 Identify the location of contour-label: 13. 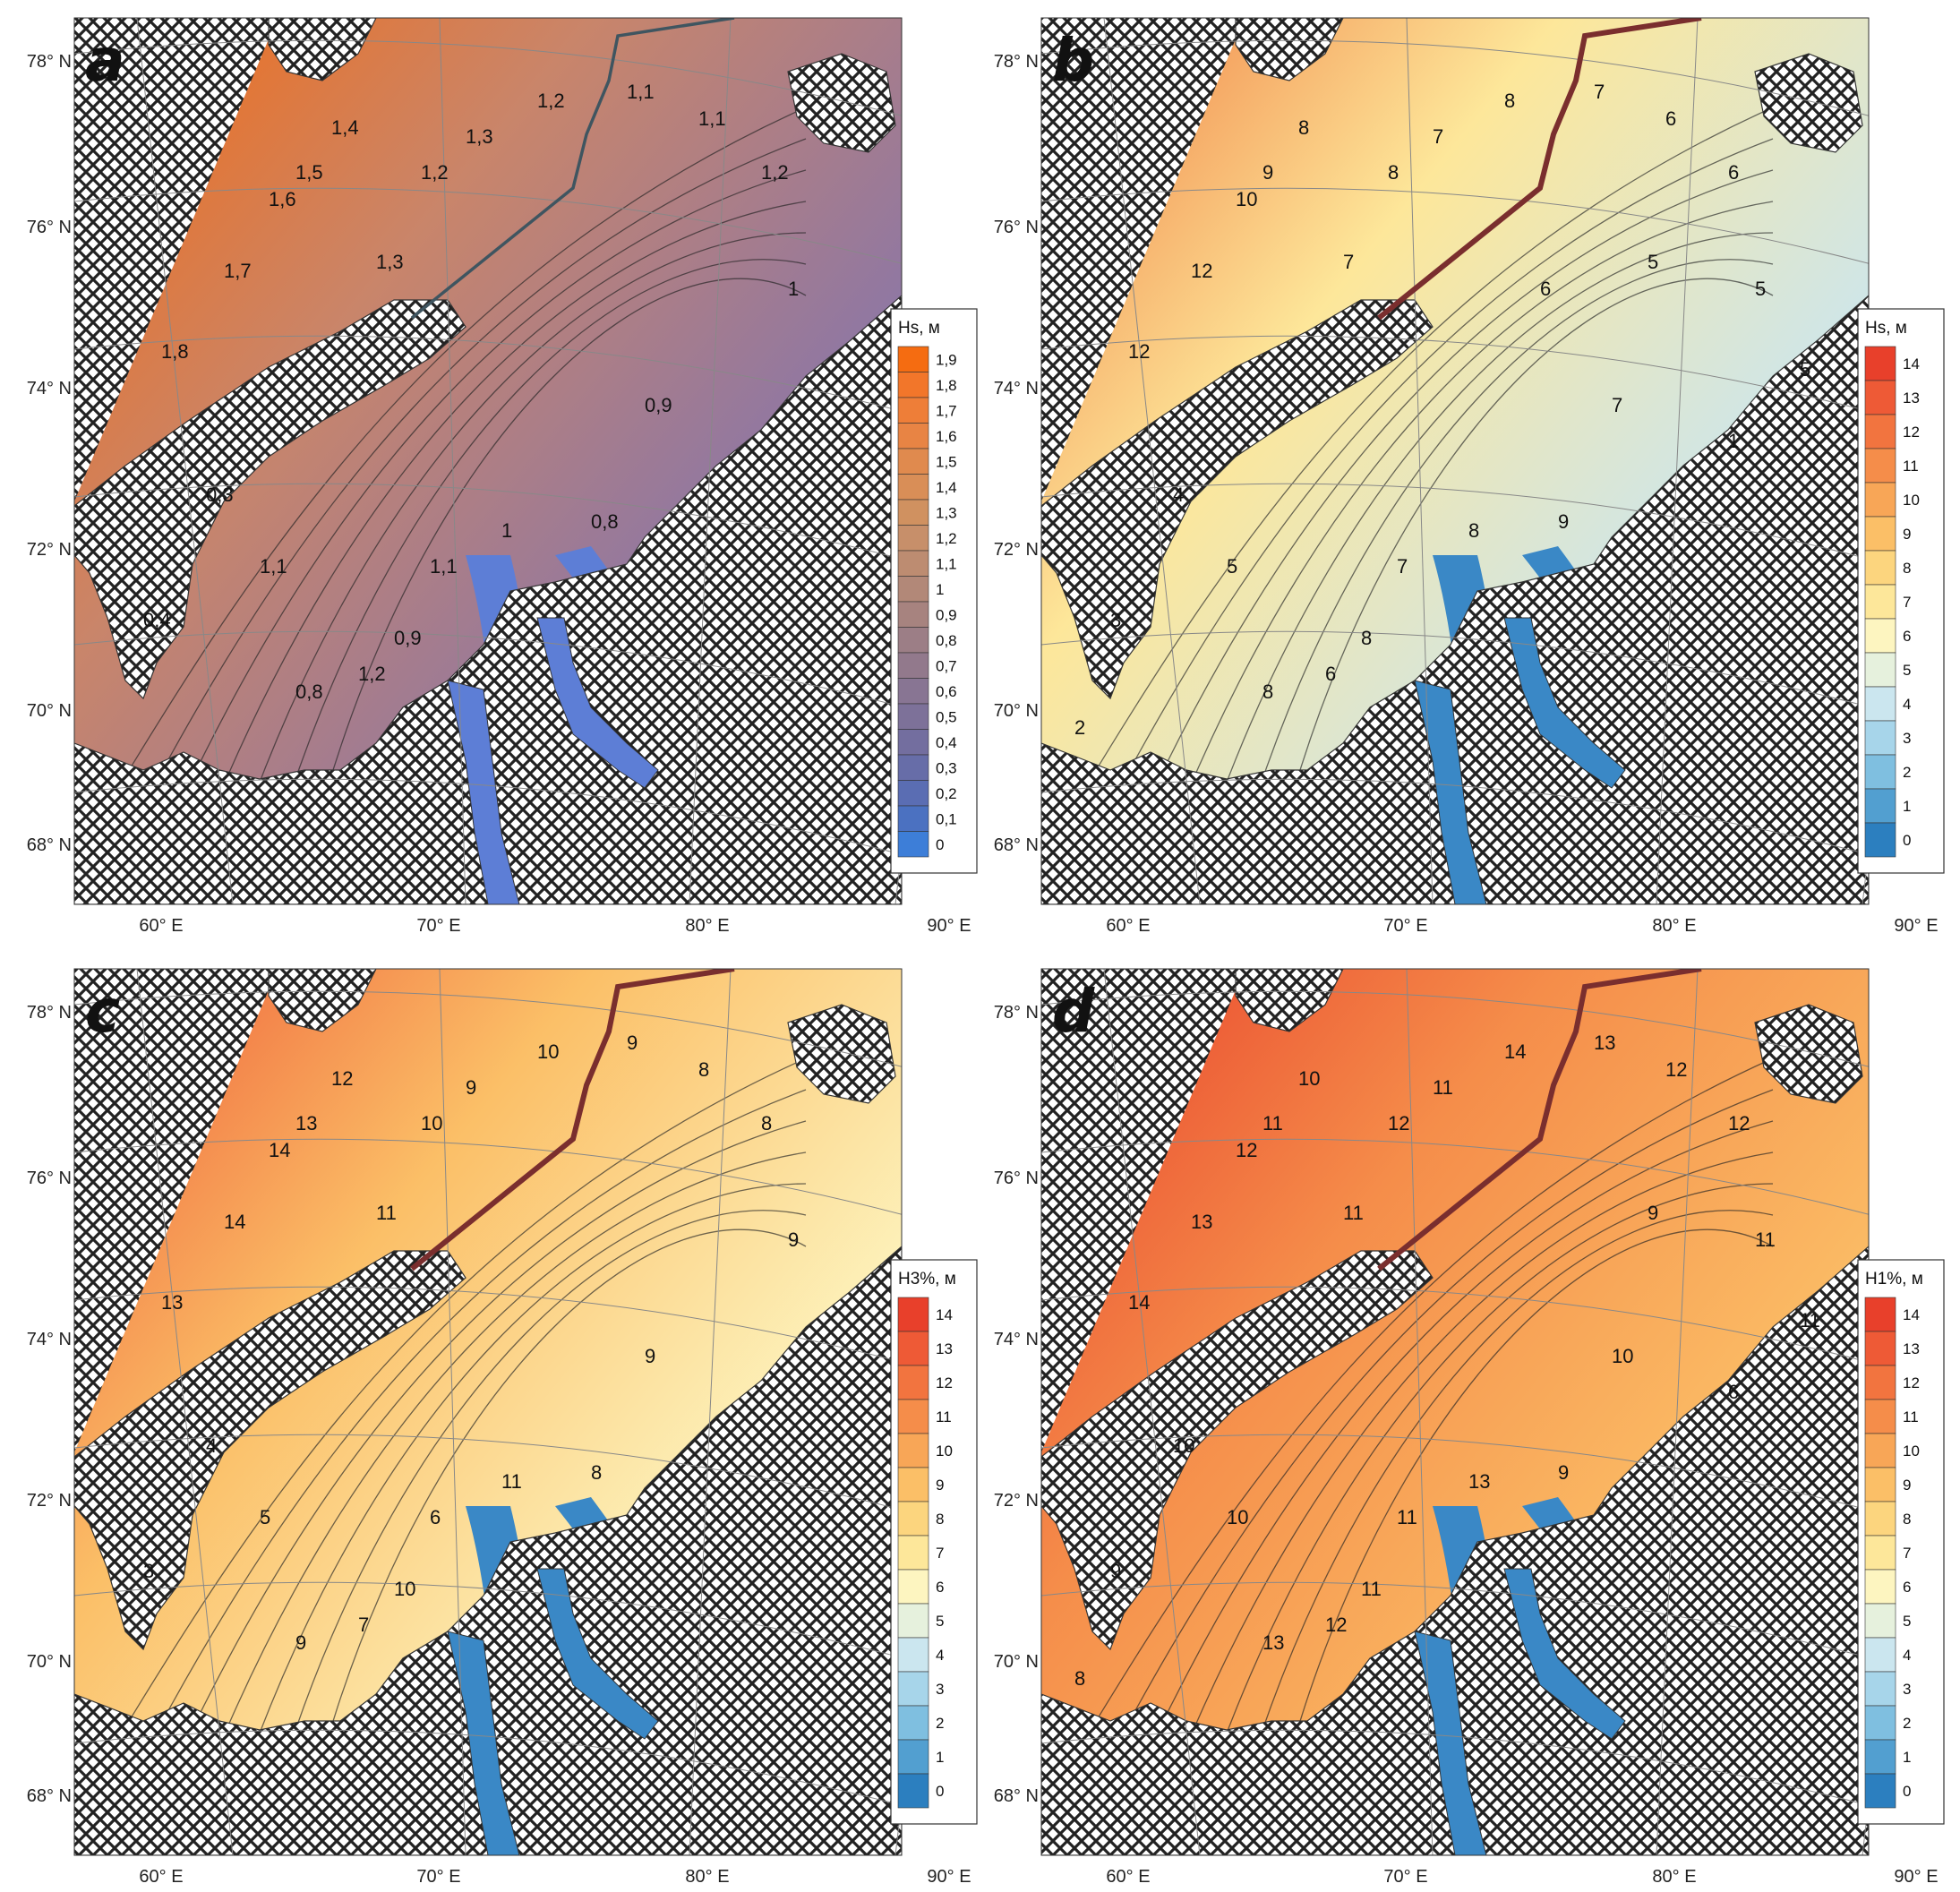
(1201, 1222).